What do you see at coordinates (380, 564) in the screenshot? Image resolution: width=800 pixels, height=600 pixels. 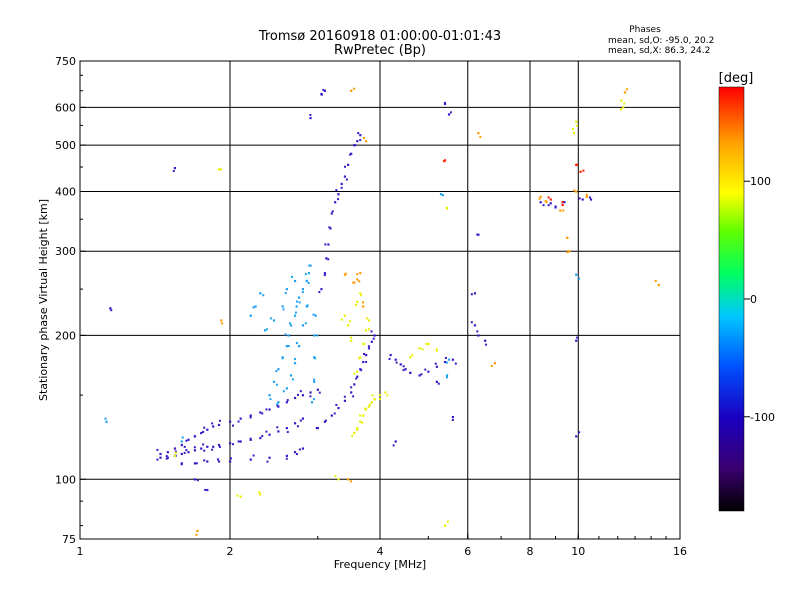 I see `x-axis-label: Frequency [MHz]` at bounding box center [380, 564].